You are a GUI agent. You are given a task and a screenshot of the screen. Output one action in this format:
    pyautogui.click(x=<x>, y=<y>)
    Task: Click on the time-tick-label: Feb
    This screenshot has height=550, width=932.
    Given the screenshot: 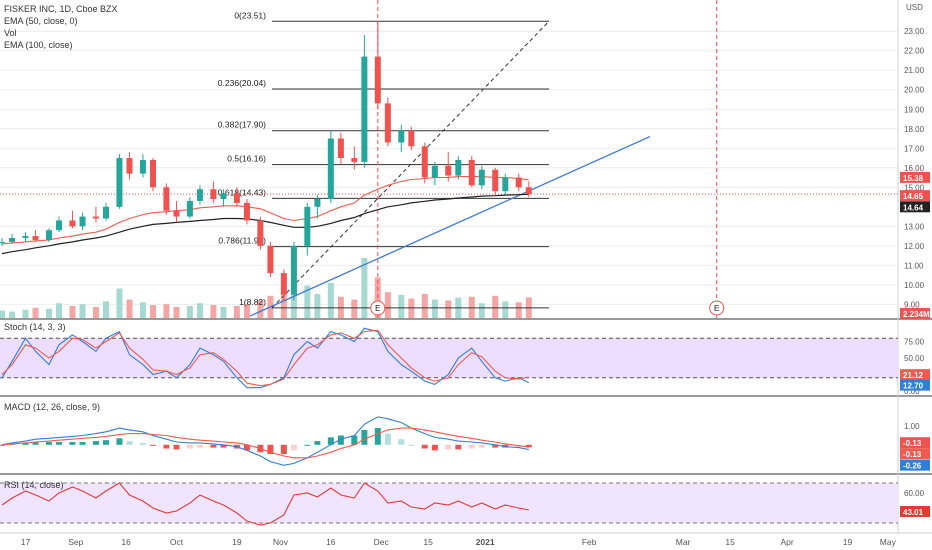 What is the action you would take?
    pyautogui.click(x=589, y=542)
    